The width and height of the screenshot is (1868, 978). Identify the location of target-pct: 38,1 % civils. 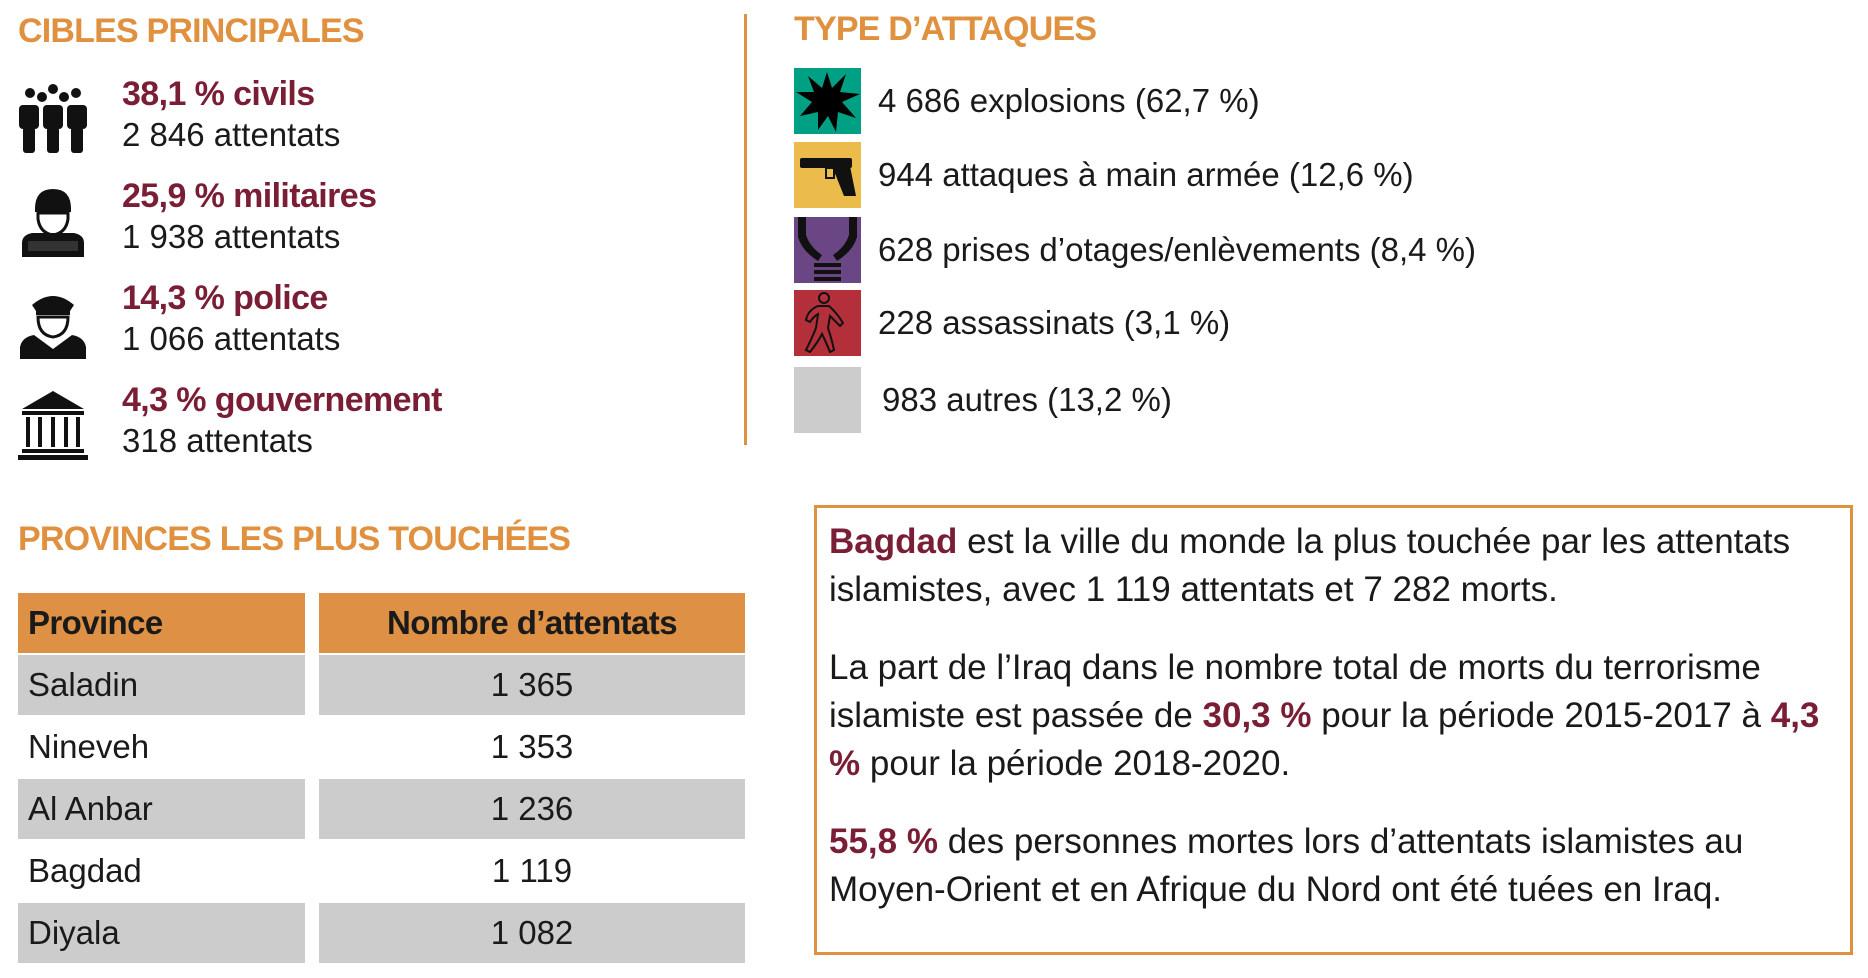
(218, 94).